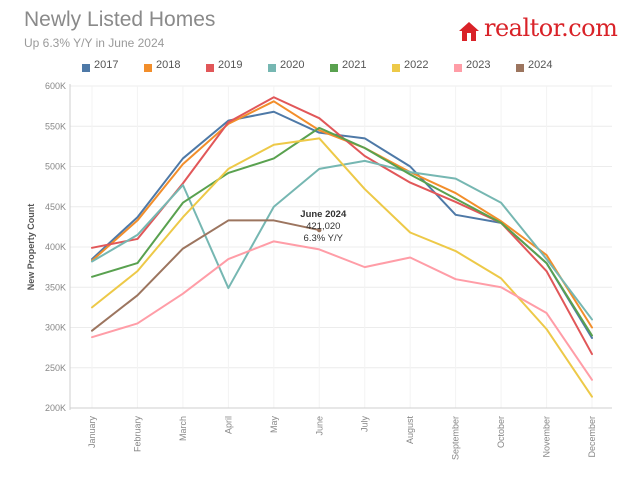 This screenshot has width=640, height=483. What do you see at coordinates (547, 437) in the screenshot?
I see `x-tick-label: November` at bounding box center [547, 437].